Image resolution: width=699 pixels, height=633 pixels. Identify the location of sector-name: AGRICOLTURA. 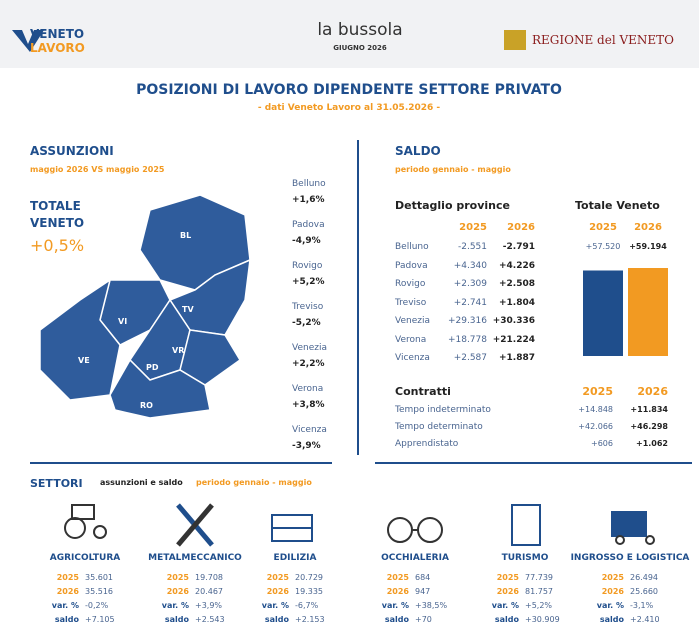
(85, 558).